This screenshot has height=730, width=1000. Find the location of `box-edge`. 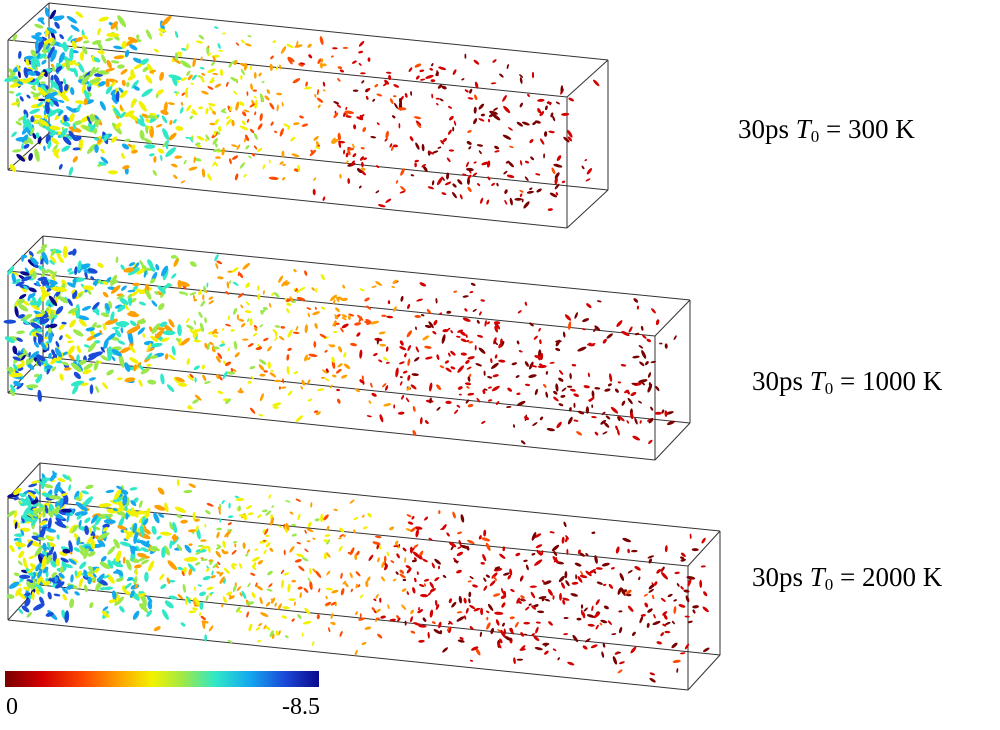

box-edge is located at coordinates (28, 21).